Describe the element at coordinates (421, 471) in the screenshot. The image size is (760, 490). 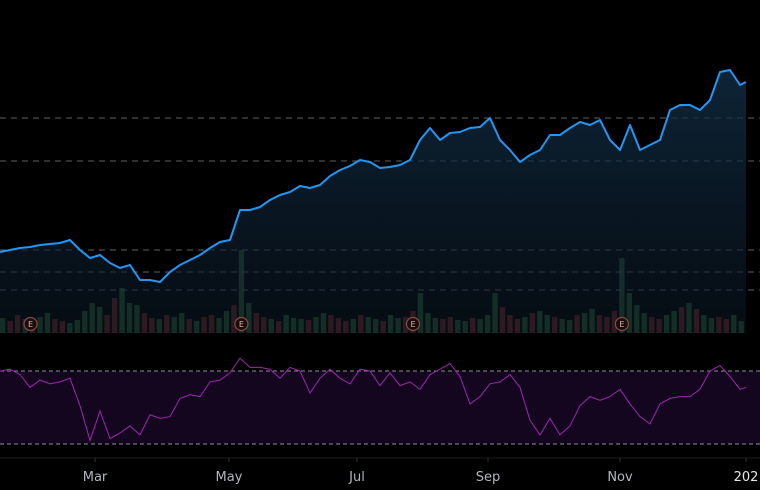
I see `time-axis: Mar May Jul Sep Nov 202` at that location.